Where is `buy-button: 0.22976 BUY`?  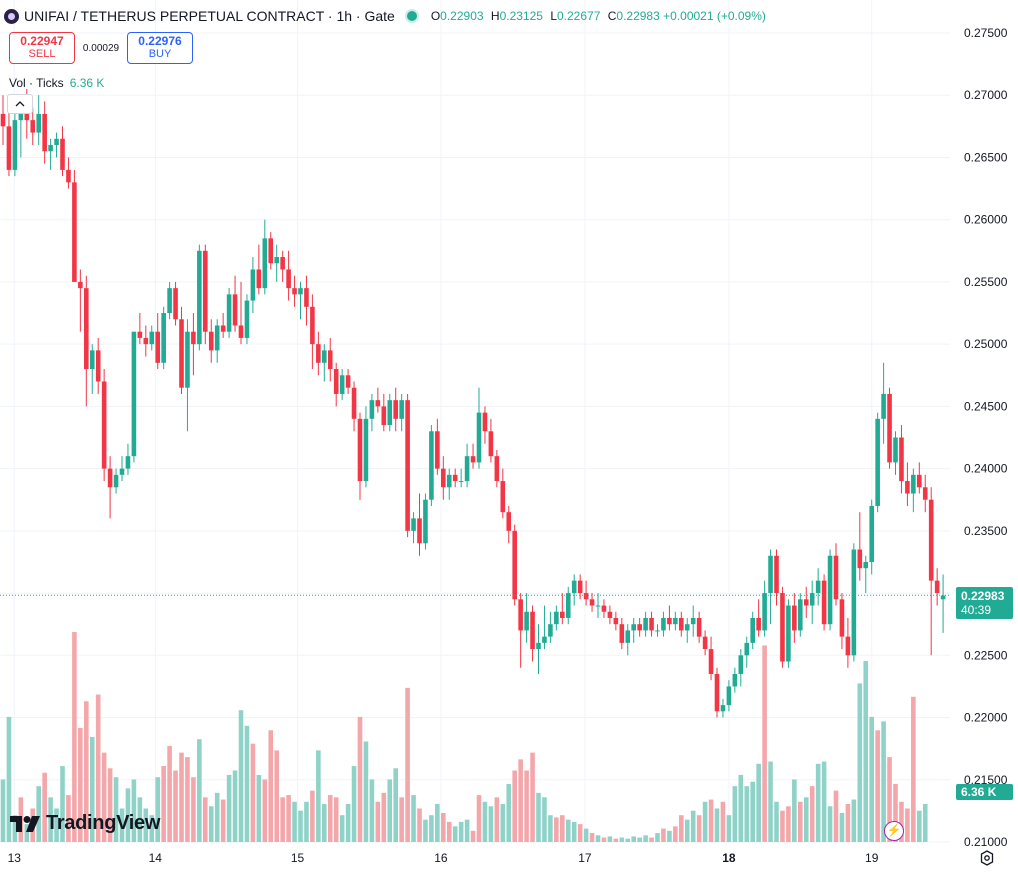 buy-button: 0.22976 BUY is located at coordinates (160, 48).